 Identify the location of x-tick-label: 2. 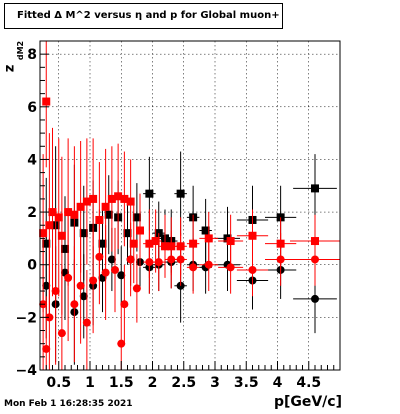
(153, 383).